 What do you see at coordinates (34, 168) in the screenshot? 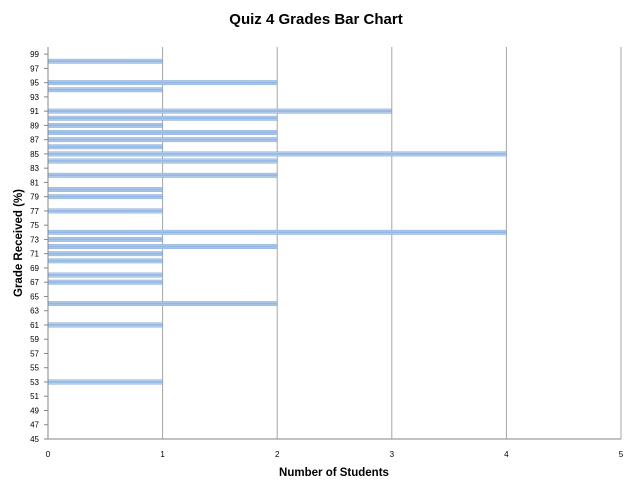
I see `y-tick-label: 83` at bounding box center [34, 168].